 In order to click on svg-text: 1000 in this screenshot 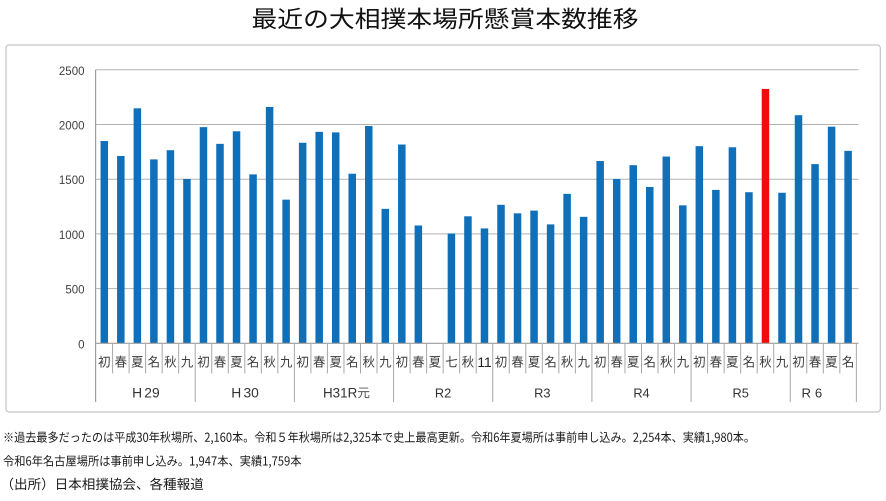, I will do `click(72, 236)`.